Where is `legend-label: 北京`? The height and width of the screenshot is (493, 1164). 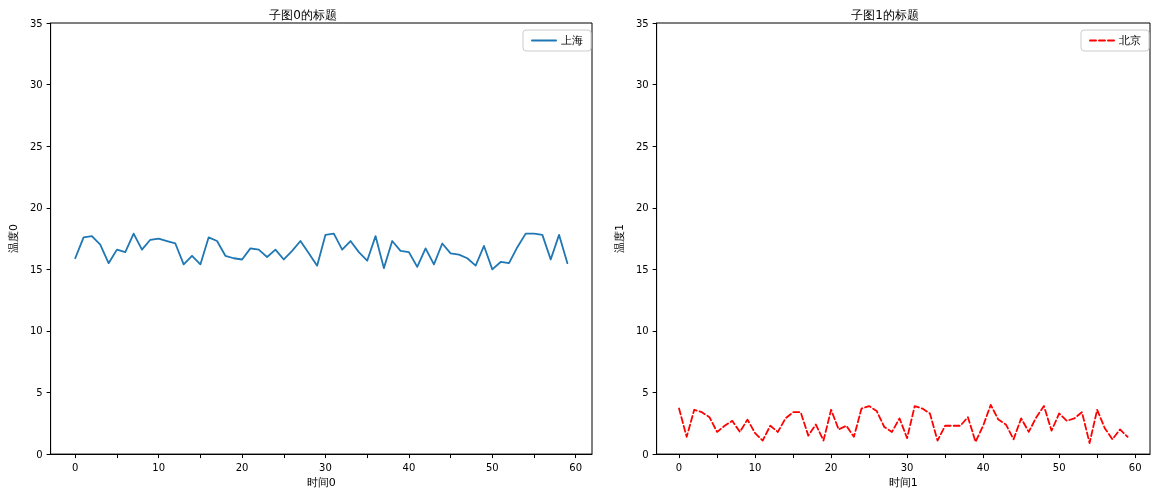 legend-label: 北京 is located at coordinates (1130, 40).